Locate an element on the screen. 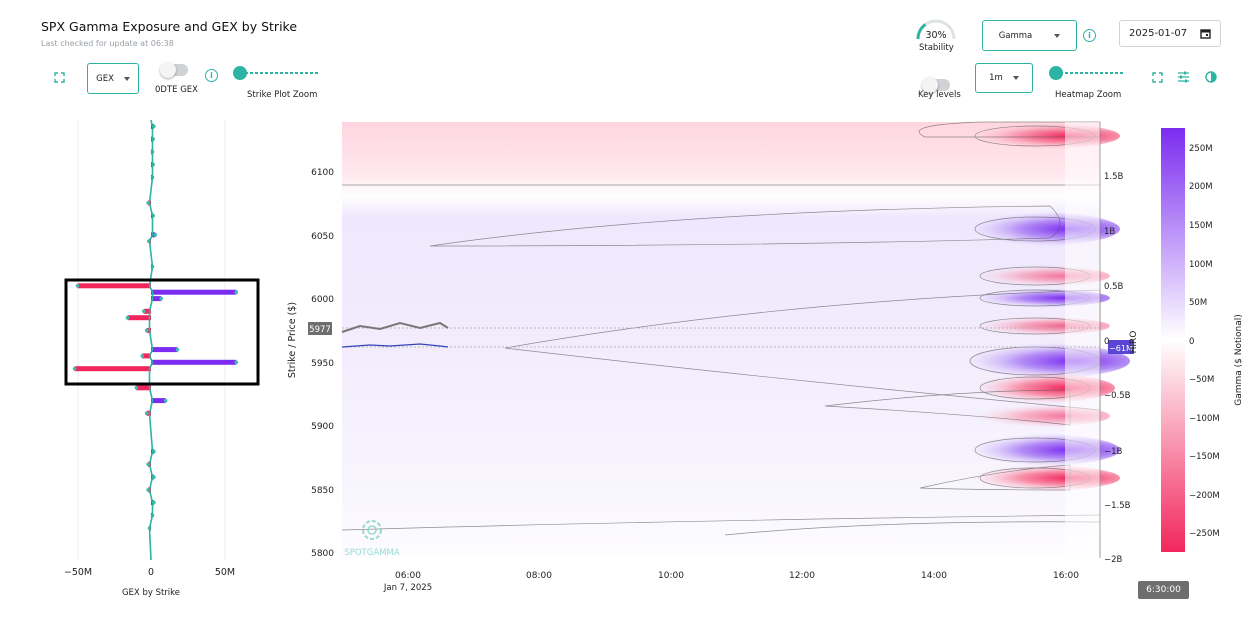 This screenshot has height=635, width=1255. expand-heatmap-icon is located at coordinates (1157, 77).